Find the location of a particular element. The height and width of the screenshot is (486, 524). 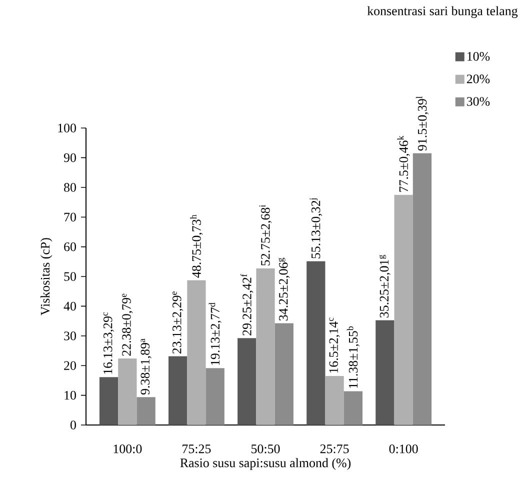

data-label: 55.13±0,32$^{j}$ is located at coordinates (316, 228).